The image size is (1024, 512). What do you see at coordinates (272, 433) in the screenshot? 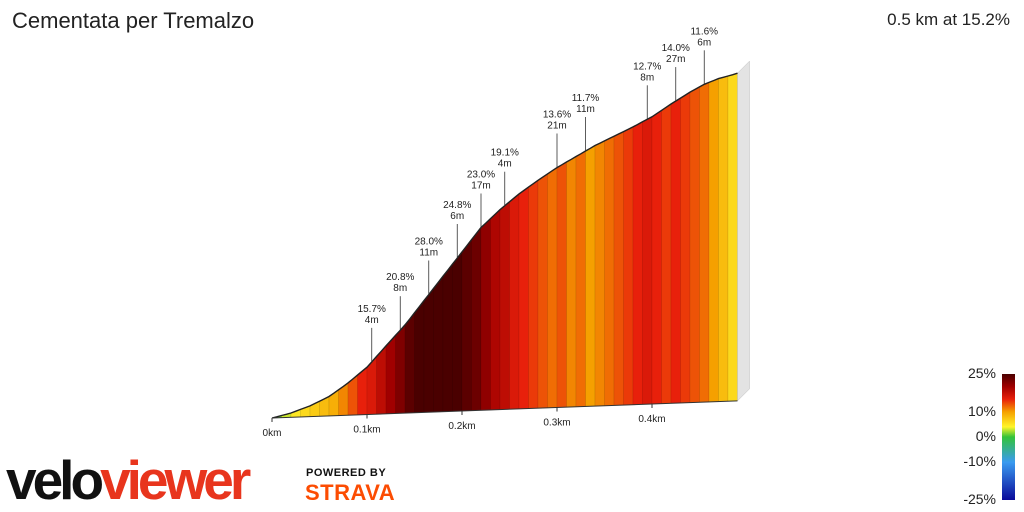
I see `distance-tick-label: 0km` at bounding box center [272, 433].